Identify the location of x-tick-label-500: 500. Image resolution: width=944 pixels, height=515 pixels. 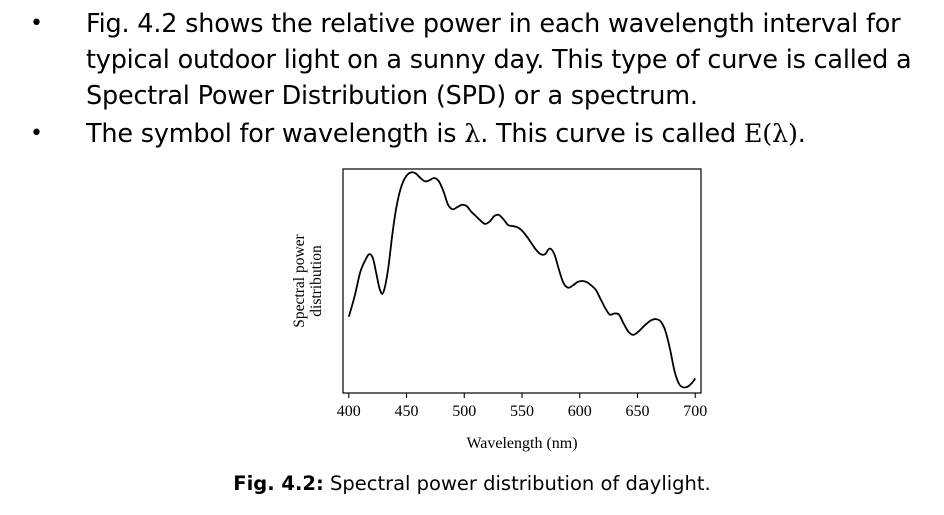
(464, 411).